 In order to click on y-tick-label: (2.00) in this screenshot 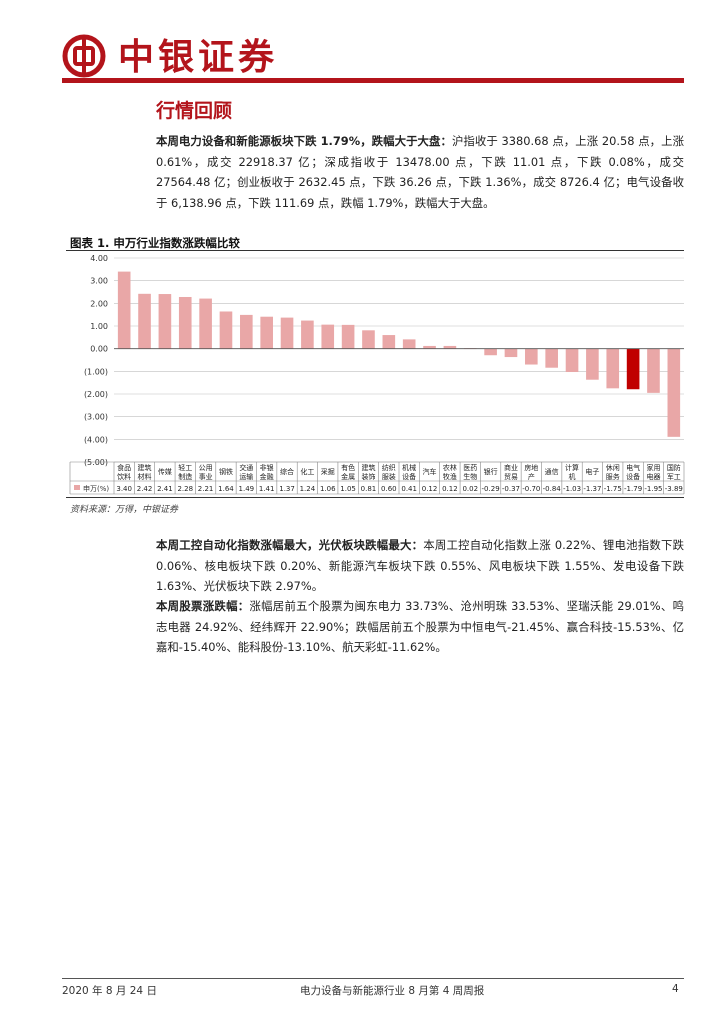, I will do `click(96, 394)`.